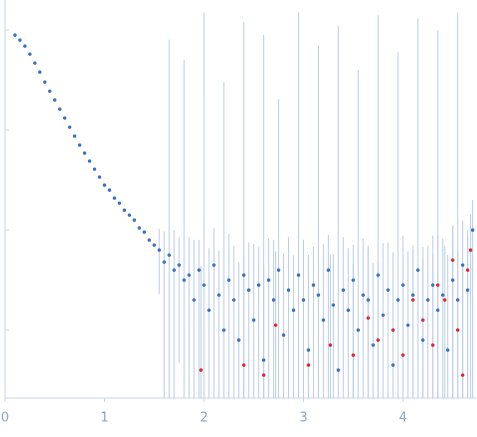 This screenshot has width=477, height=437. What do you see at coordinates (204, 418) in the screenshot?
I see `x-tick-label: 2` at bounding box center [204, 418].